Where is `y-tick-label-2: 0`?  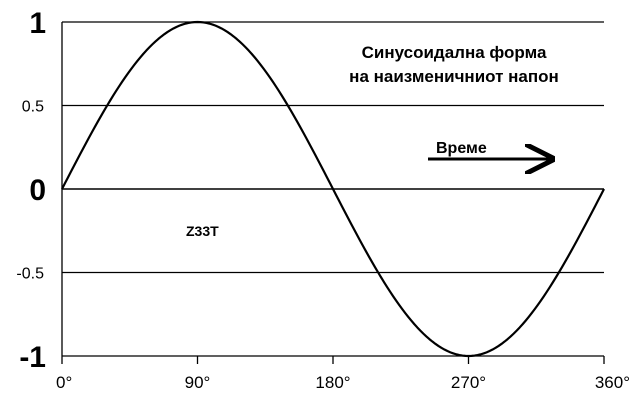 y-tick-label-2: 0 is located at coordinates (37, 190).